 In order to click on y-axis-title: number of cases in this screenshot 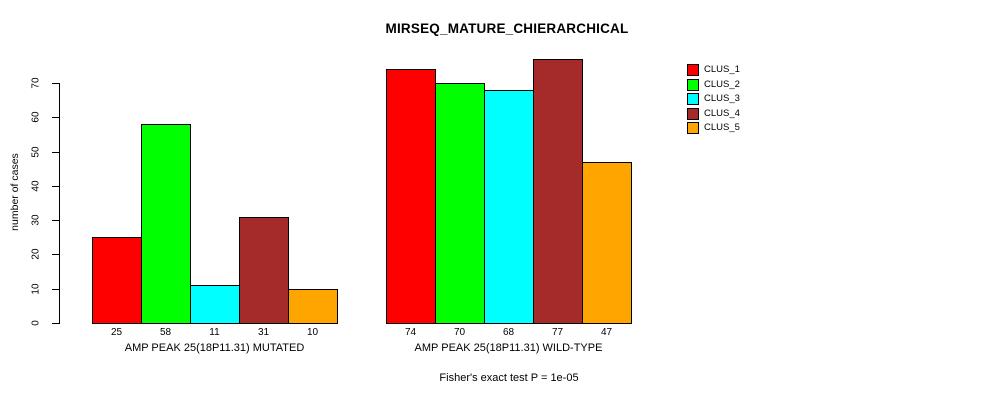, I will do `click(15, 192)`.